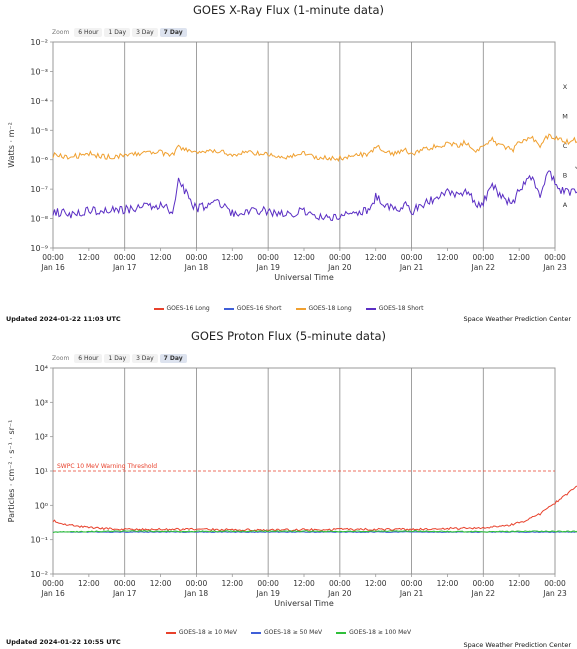 The height and width of the screenshot is (649, 577). I want to click on xray-chart-title: GOES X-Ray Flux (1-minute data), so click(288, 10).